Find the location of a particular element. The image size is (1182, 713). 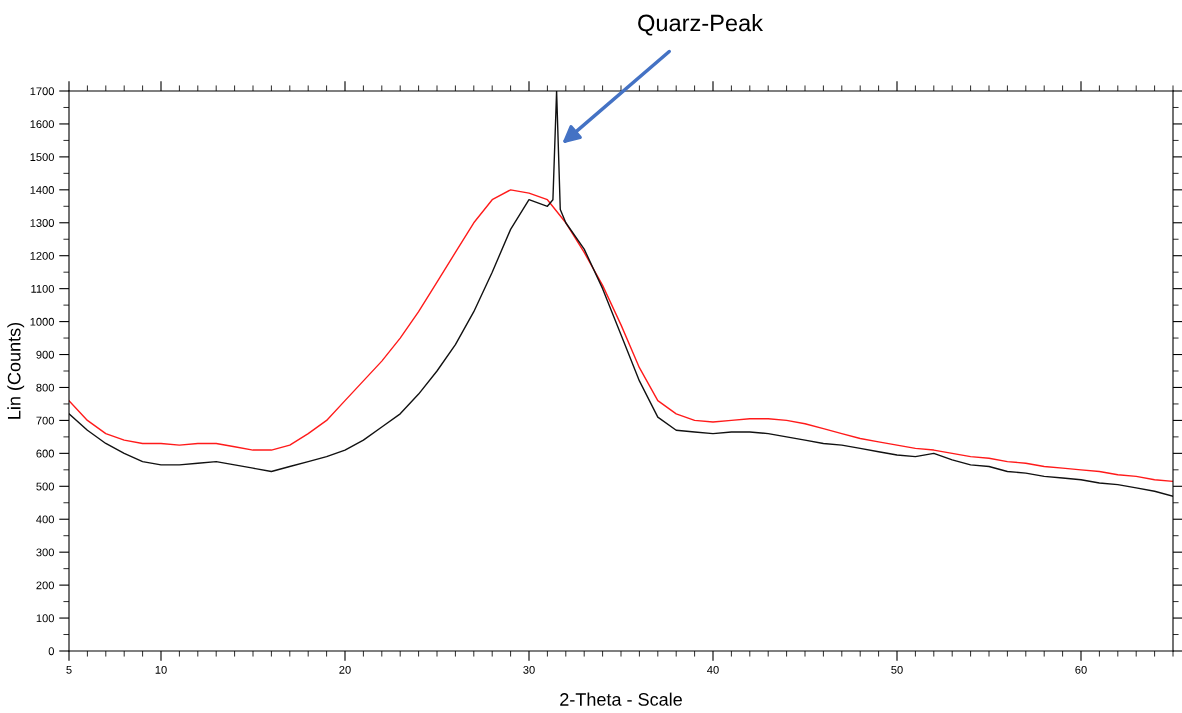

x-tick-label: 5 is located at coordinates (69, 669).